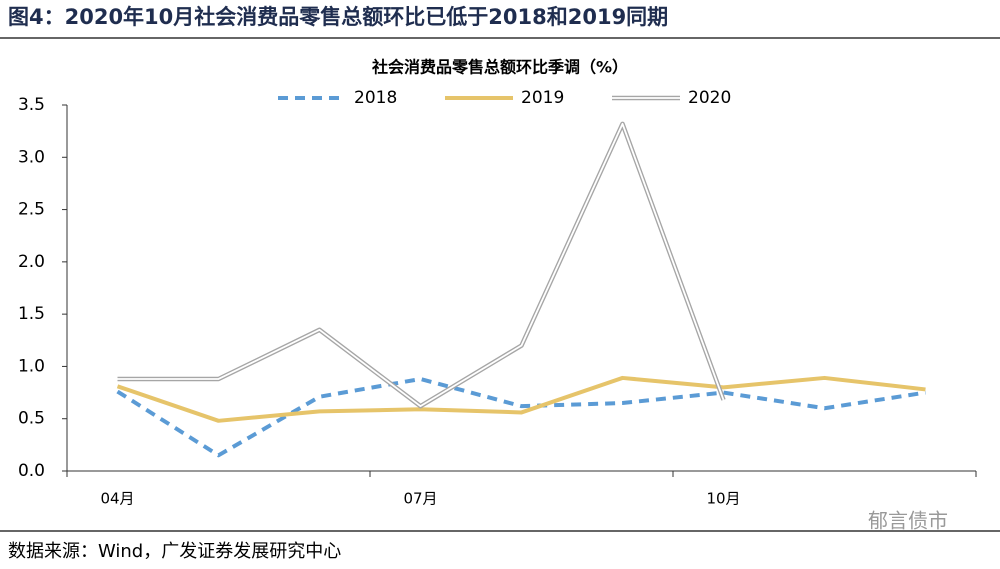  Describe the element at coordinates (31, 314) in the screenshot. I see `y-tick-label: 1.5` at that location.